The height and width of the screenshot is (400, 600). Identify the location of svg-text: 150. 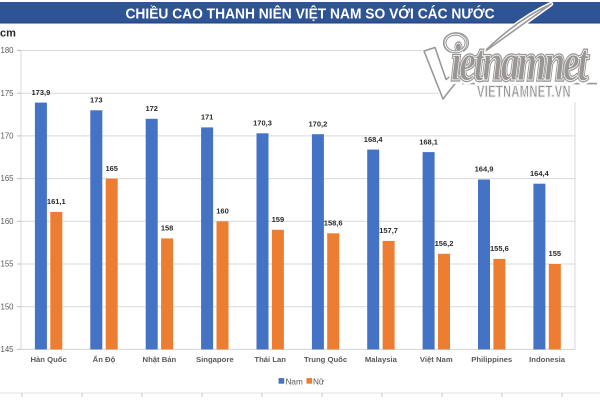
(7, 306).